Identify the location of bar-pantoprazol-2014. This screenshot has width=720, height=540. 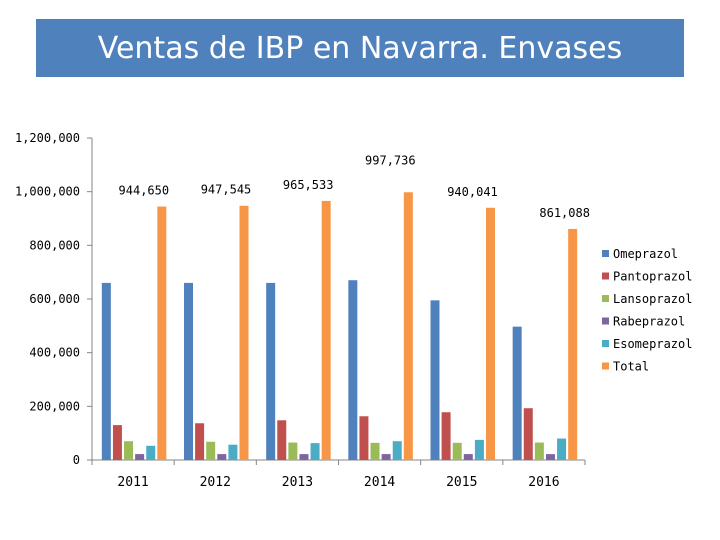
(364, 438).